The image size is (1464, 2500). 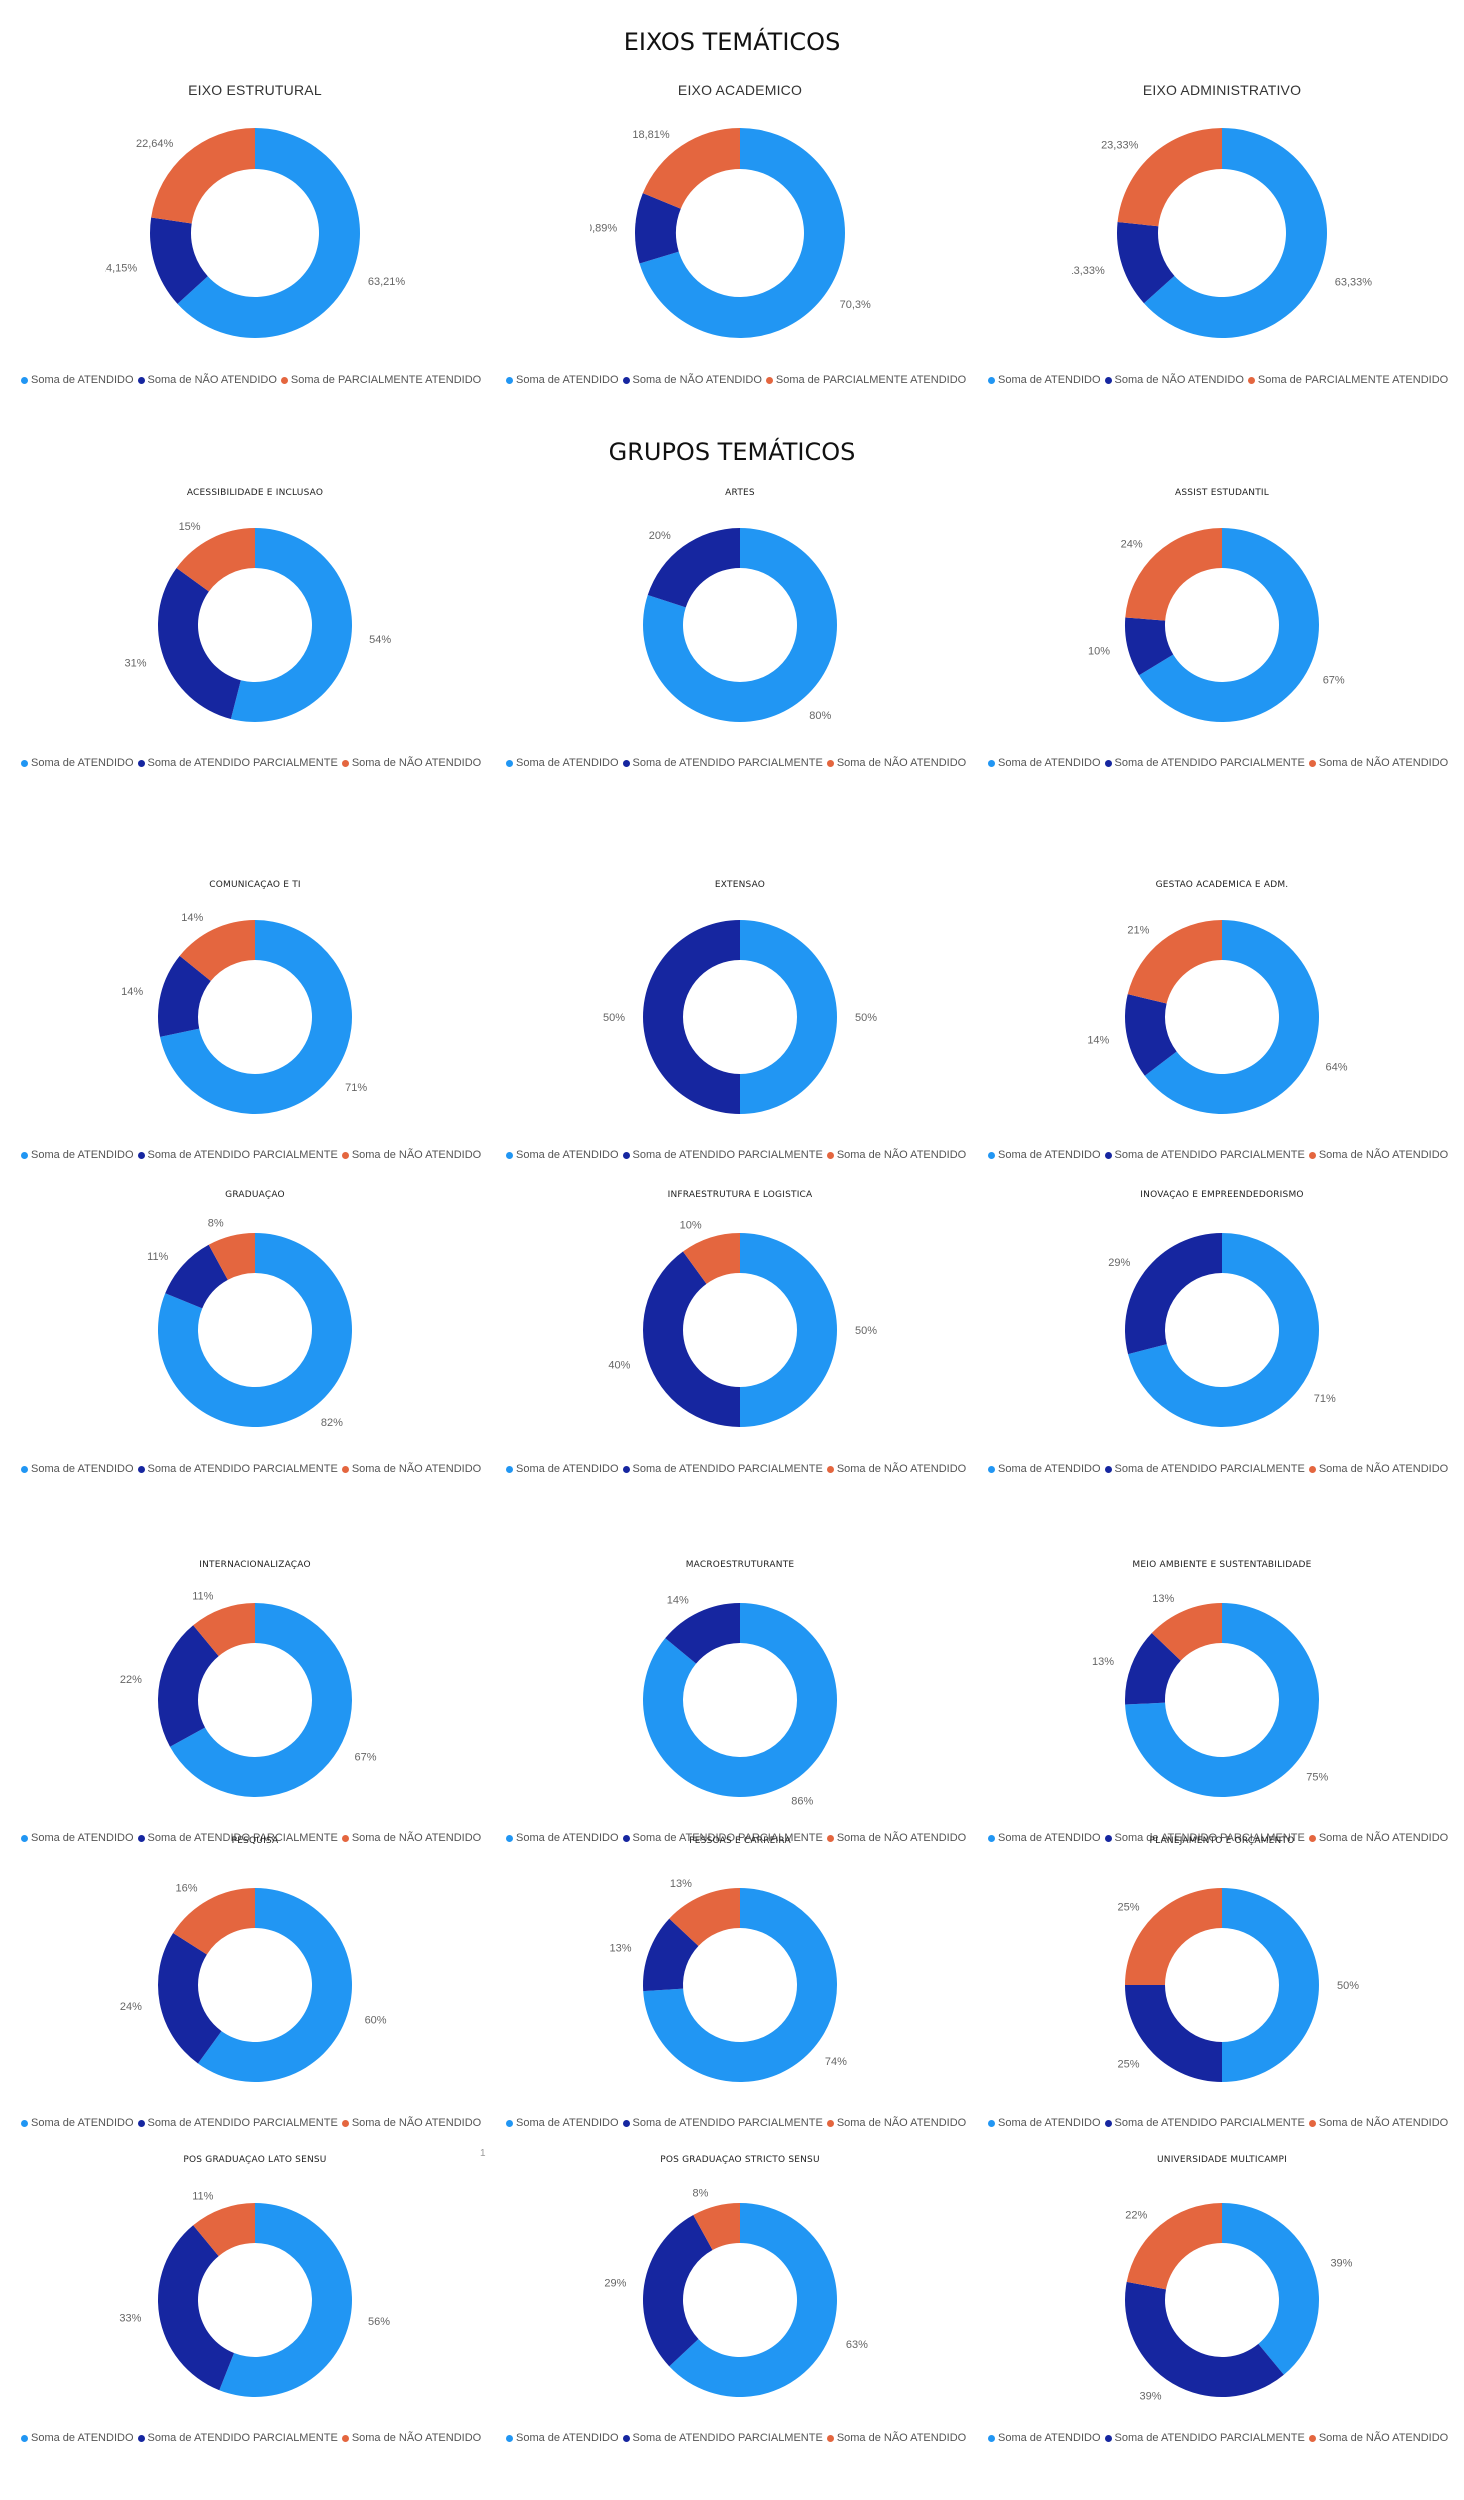 What do you see at coordinates (740, 2160) in the screenshot?
I see `chart-title: POS GRADUAÇAO STRICTO SENSU` at bounding box center [740, 2160].